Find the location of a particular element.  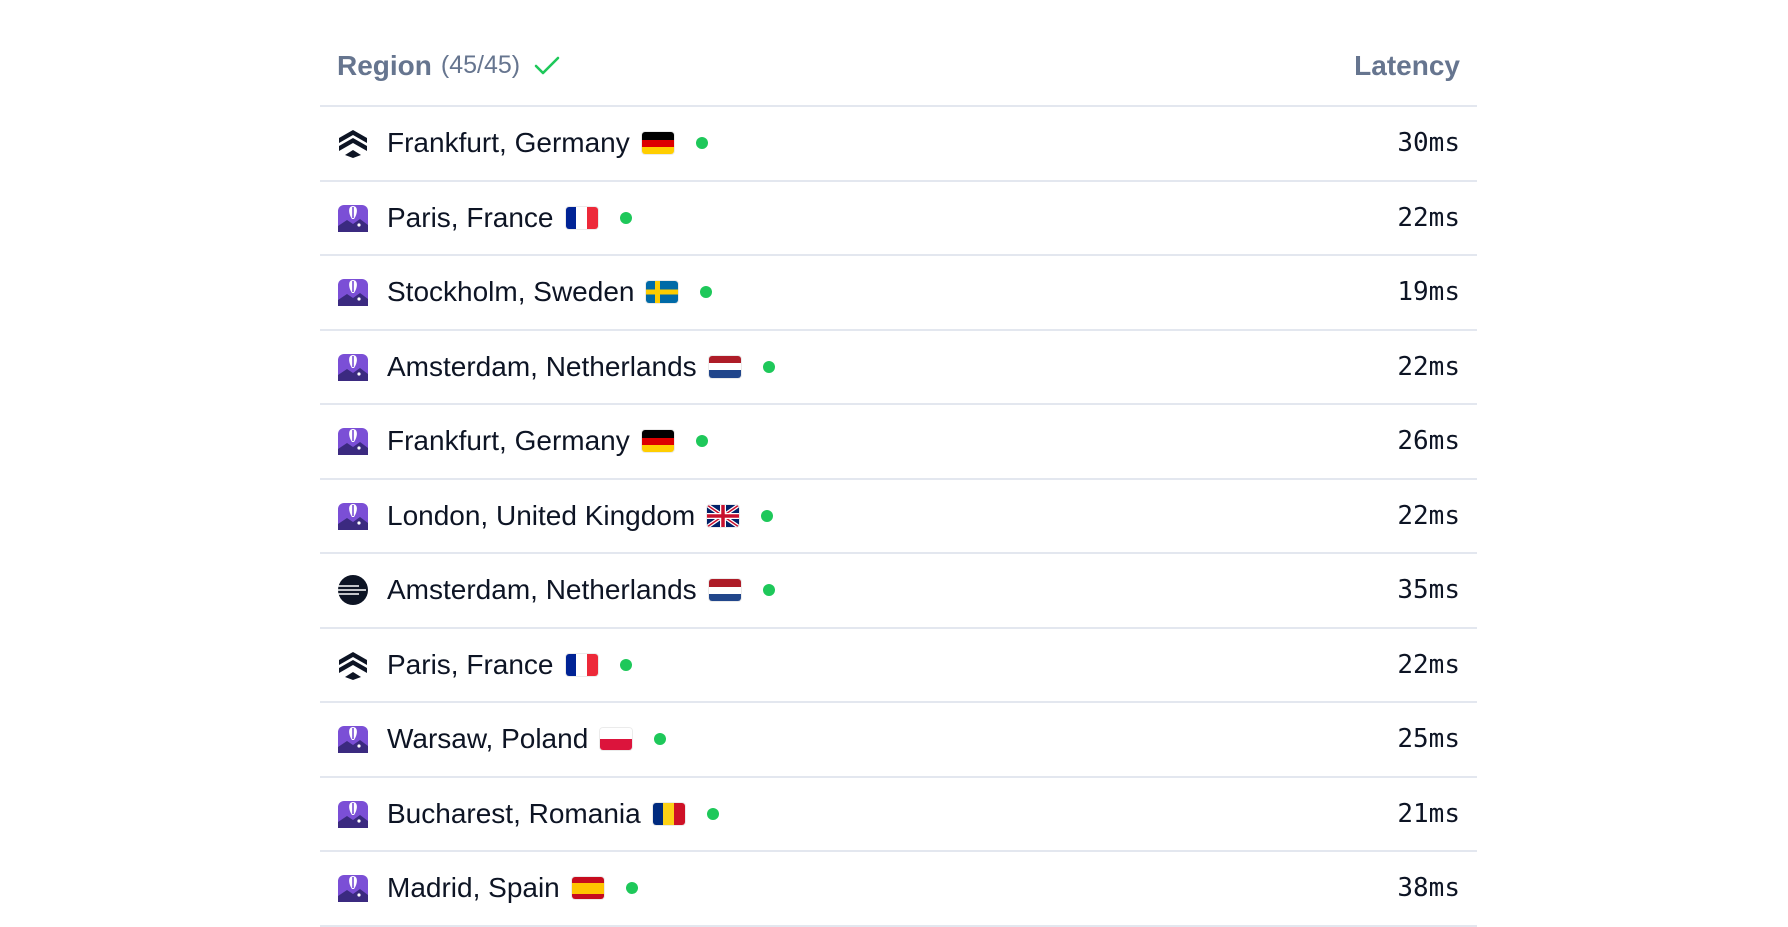

region-name: Warsaw, Poland is located at coordinates (488, 739).